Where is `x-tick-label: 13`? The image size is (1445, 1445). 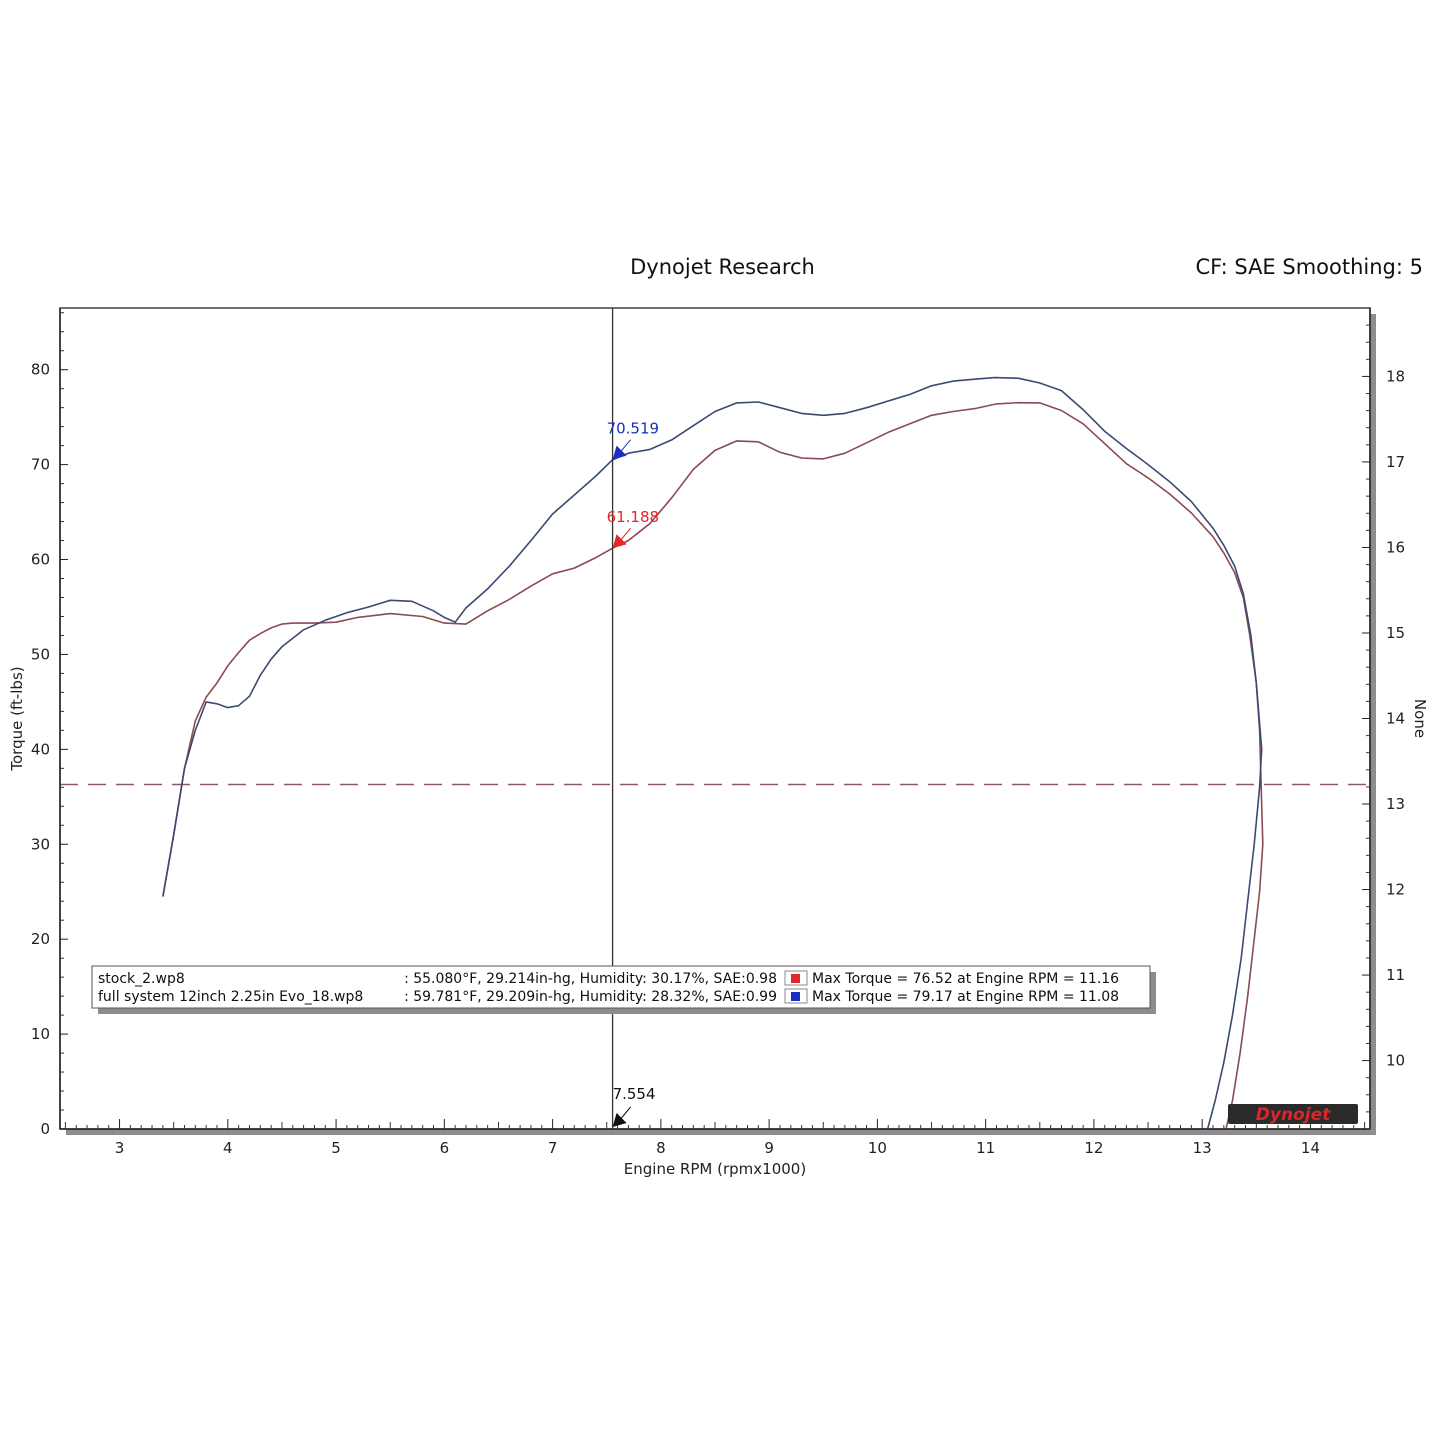 x-tick-label: 13 is located at coordinates (1202, 1148).